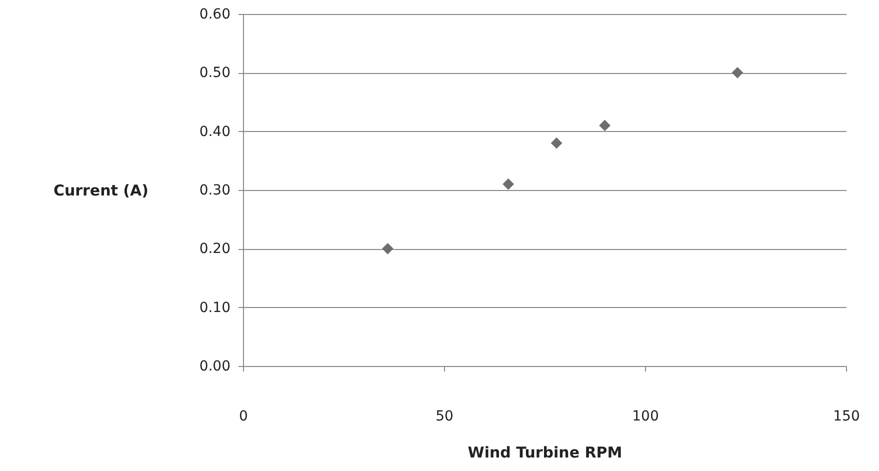  I want to click on x-tick-label: 100, so click(645, 416).